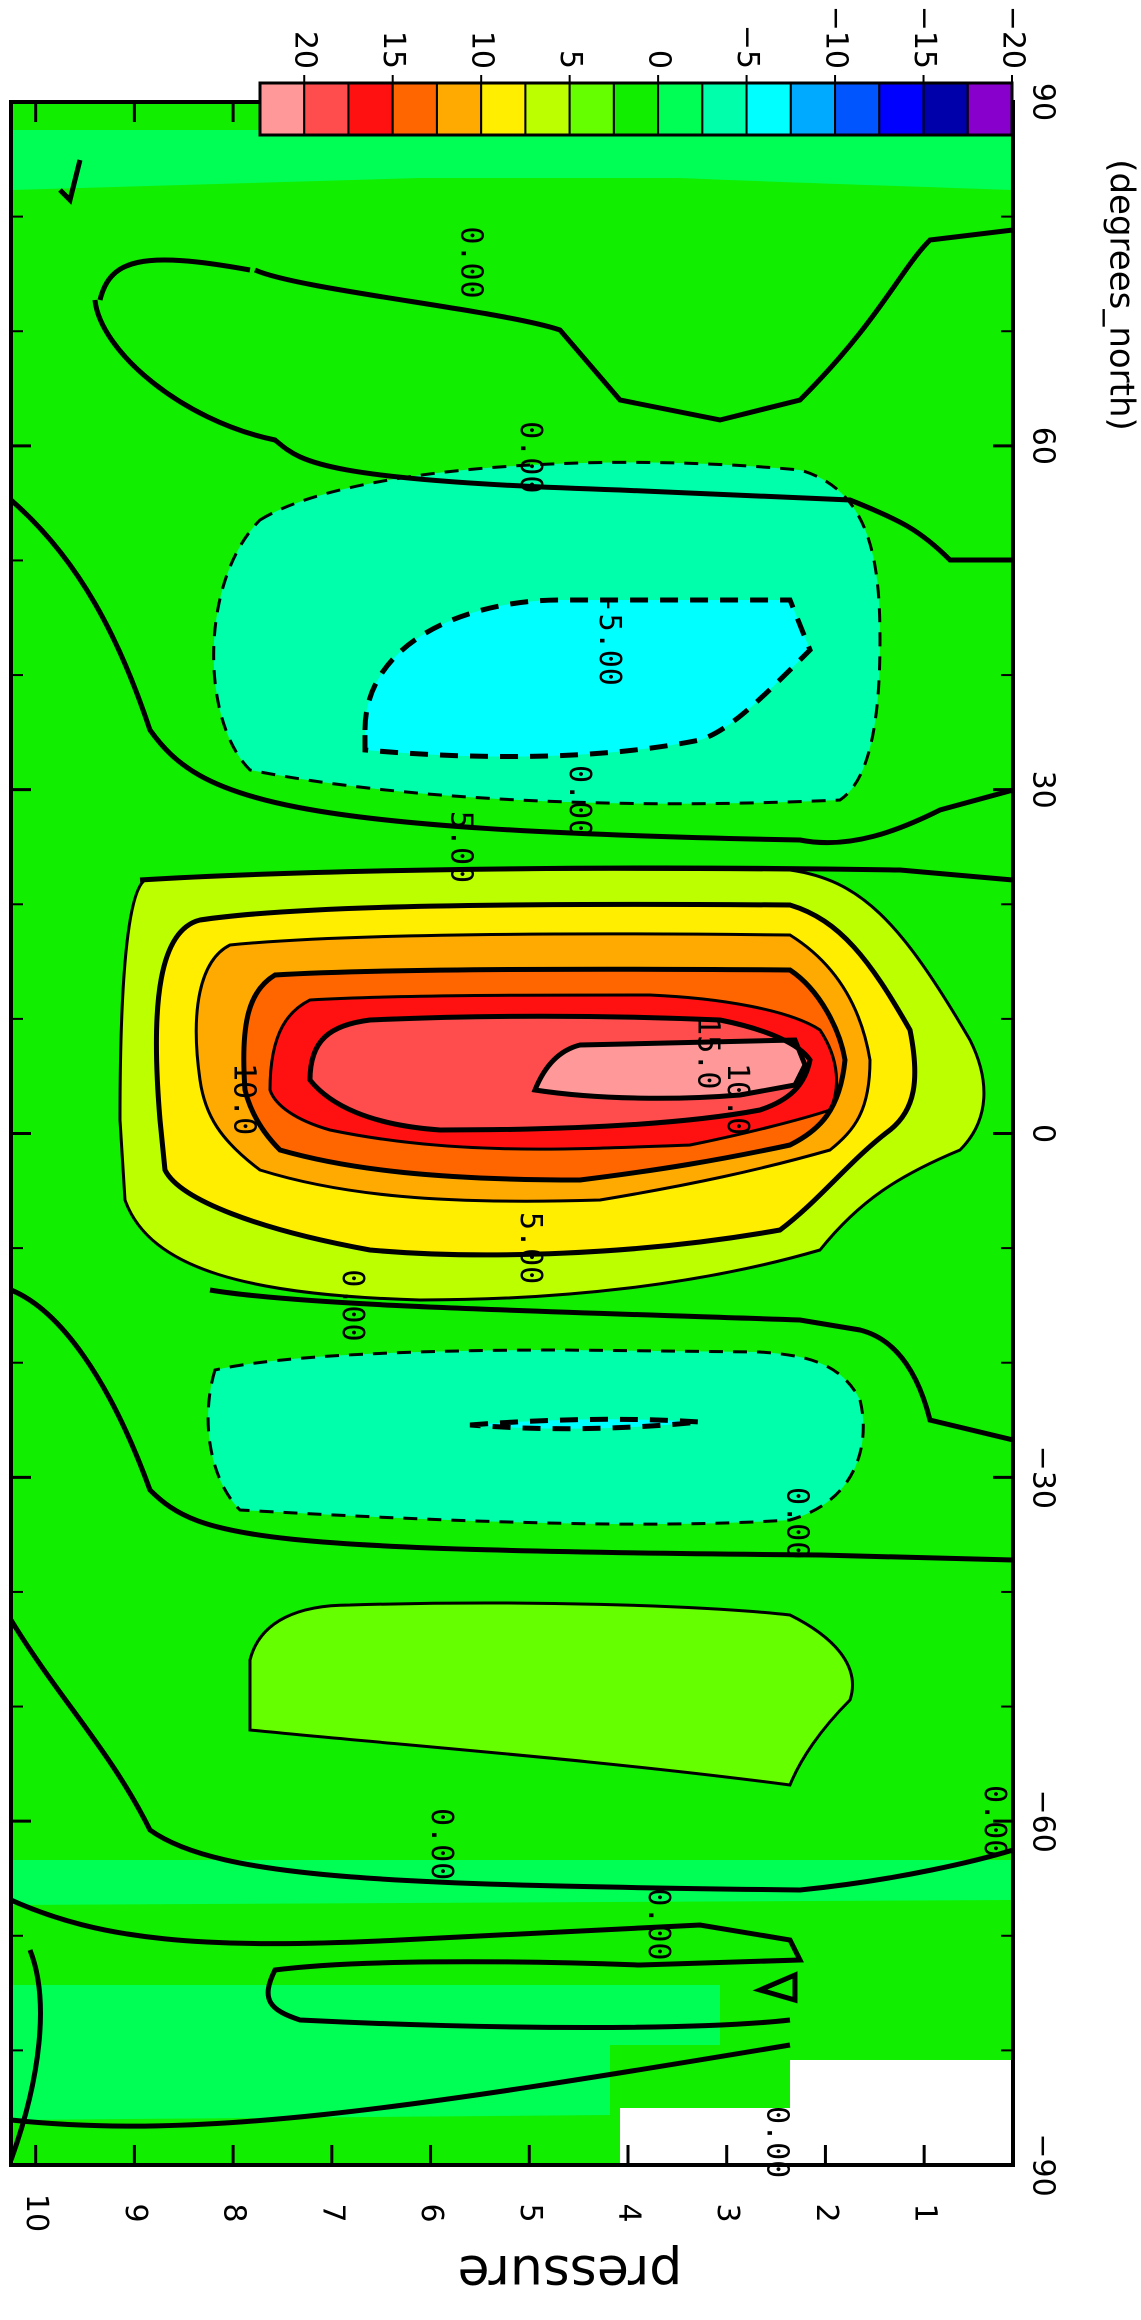 The height and width of the screenshot is (2320, 1141). I want to click on colorbar-tick-label: −20, so click(1013, 37).